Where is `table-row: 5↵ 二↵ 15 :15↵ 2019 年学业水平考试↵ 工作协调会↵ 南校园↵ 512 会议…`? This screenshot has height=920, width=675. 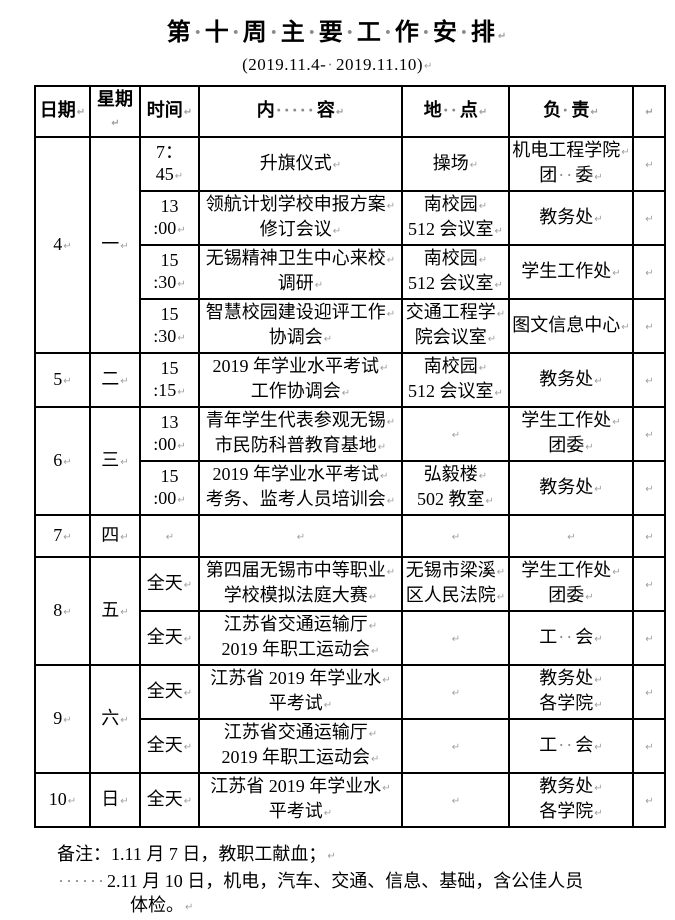 table-row: 5↵ 二↵ 15 :15↵ 2019 年学业水平考试↵ 工作协调会↵ 南校园↵ 512 会议… is located at coordinates (350, 380).